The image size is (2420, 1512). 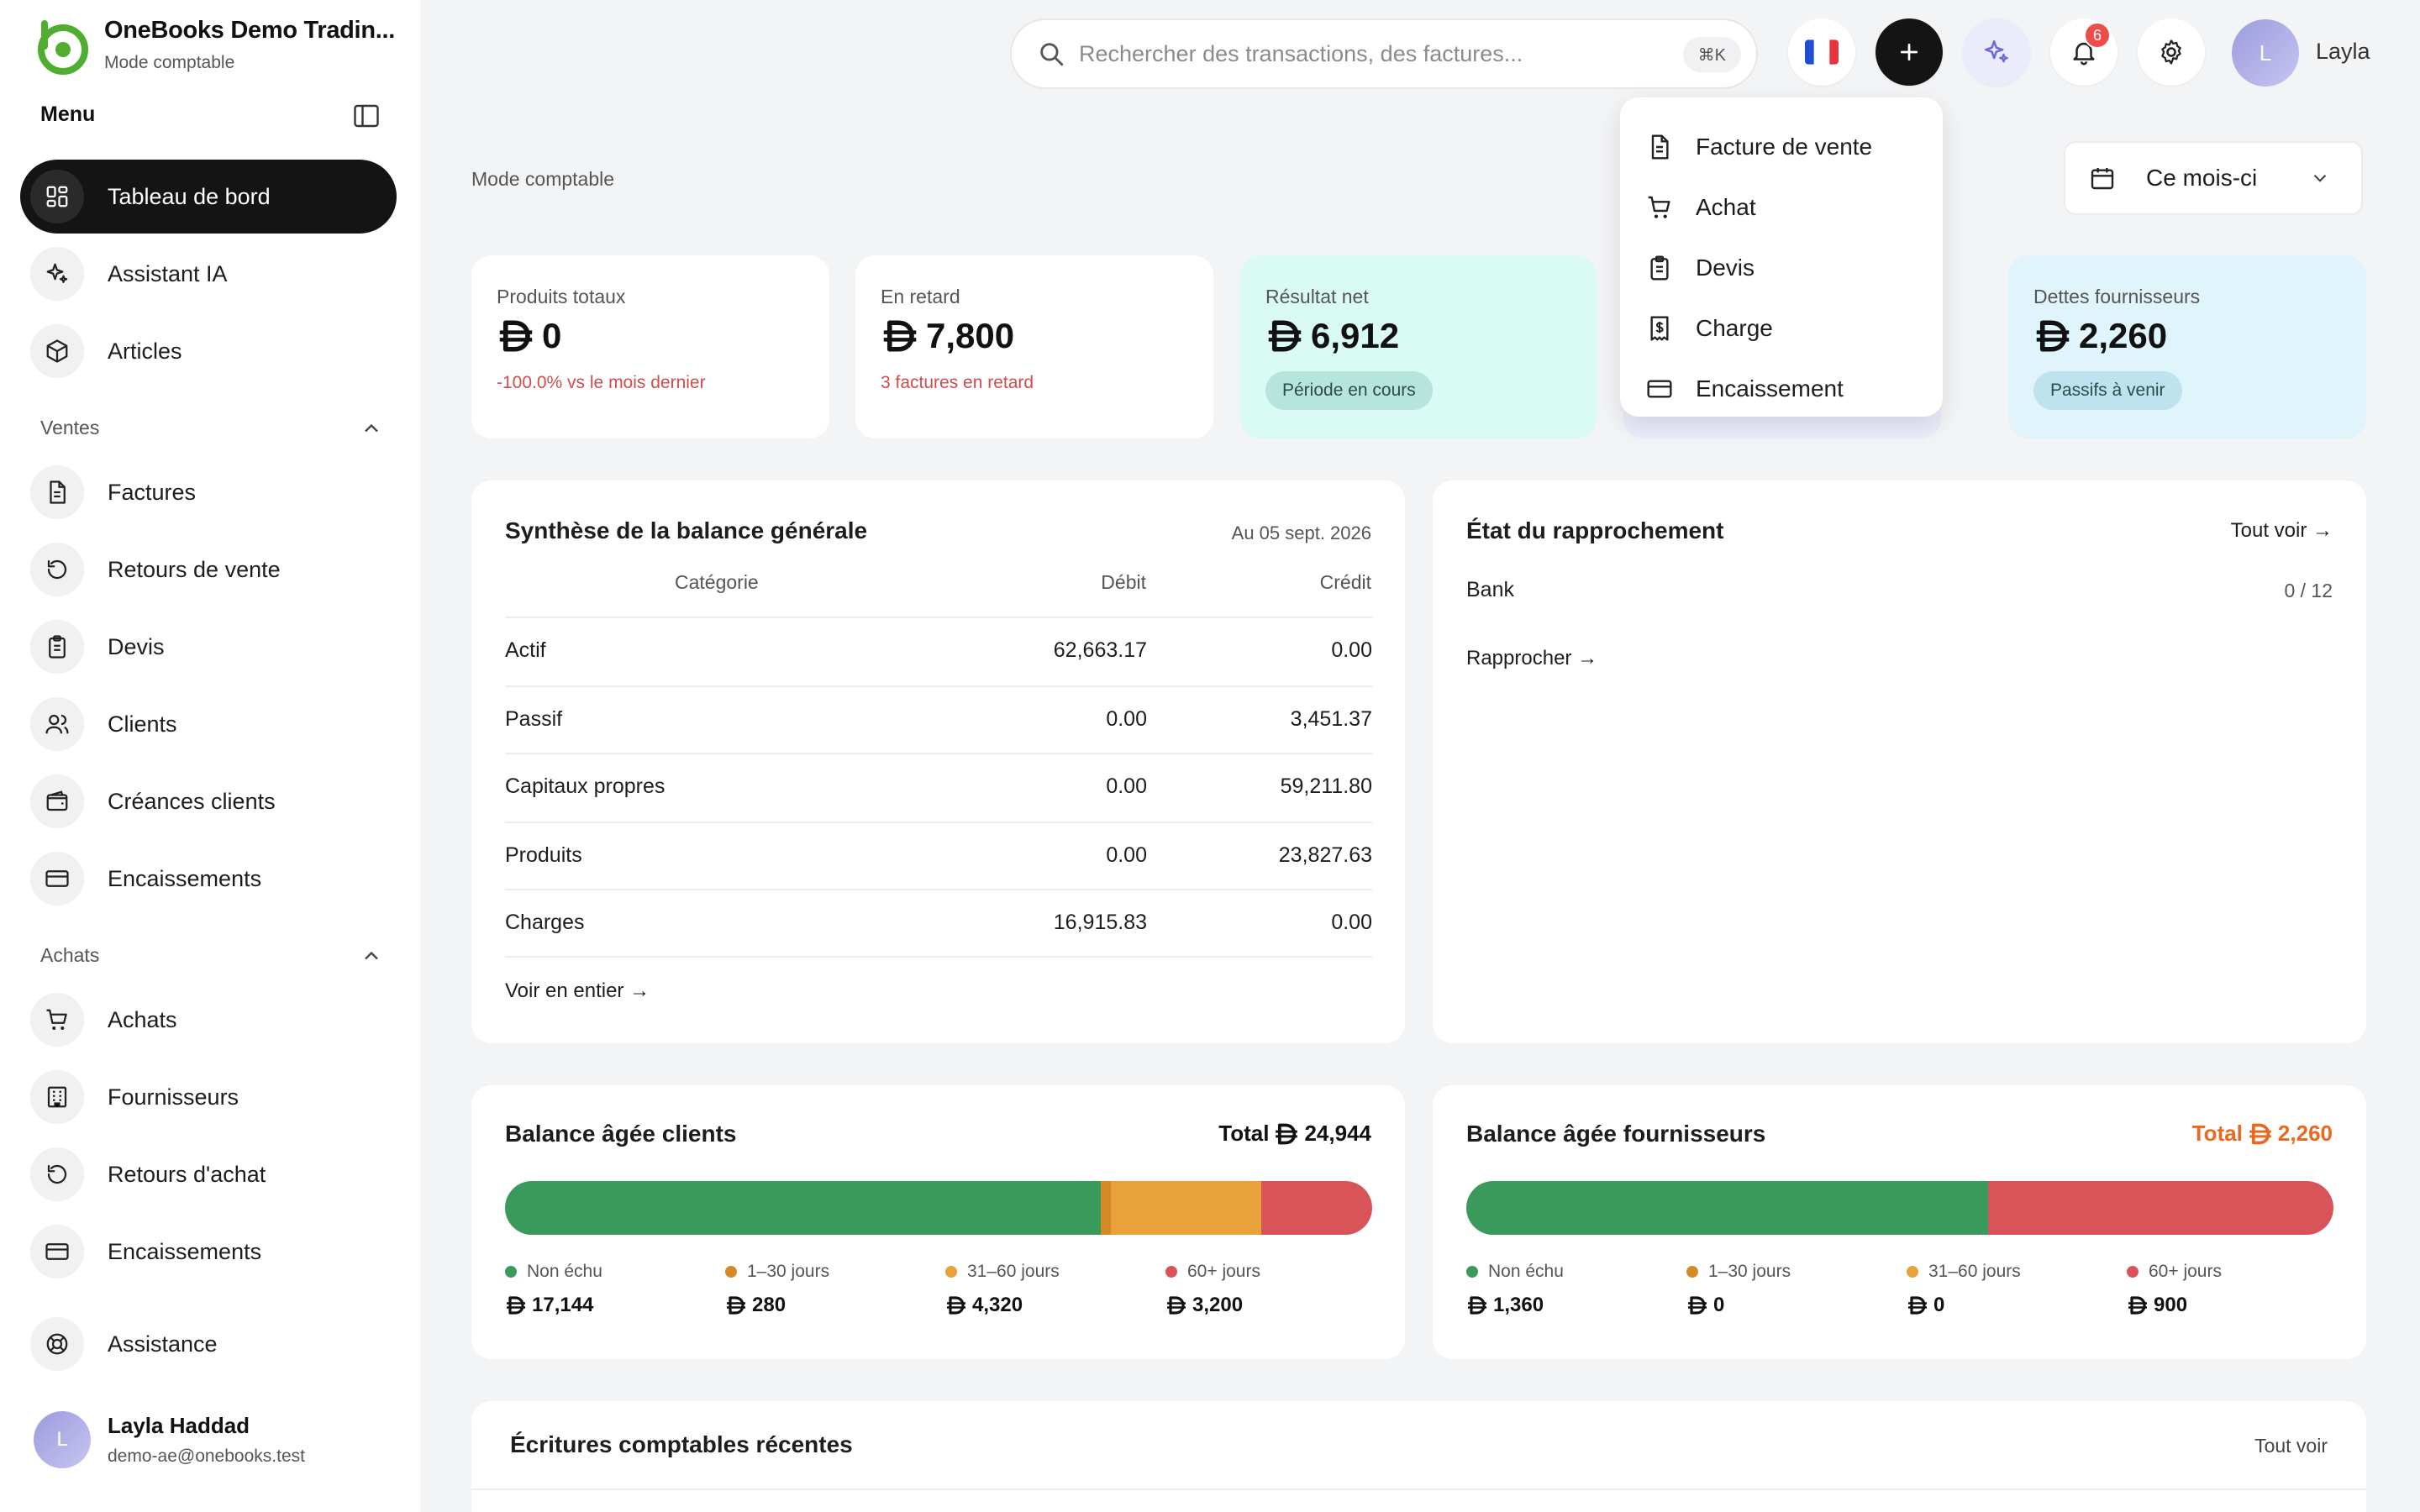 I want to click on sidebar-item-support: Assistance, so click(x=208, y=1344).